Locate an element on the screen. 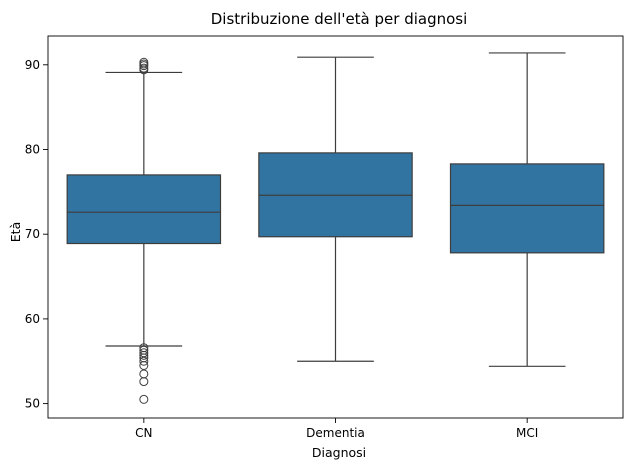 The width and height of the screenshot is (630, 470). y-tick-label: 90 is located at coordinates (32, 65).